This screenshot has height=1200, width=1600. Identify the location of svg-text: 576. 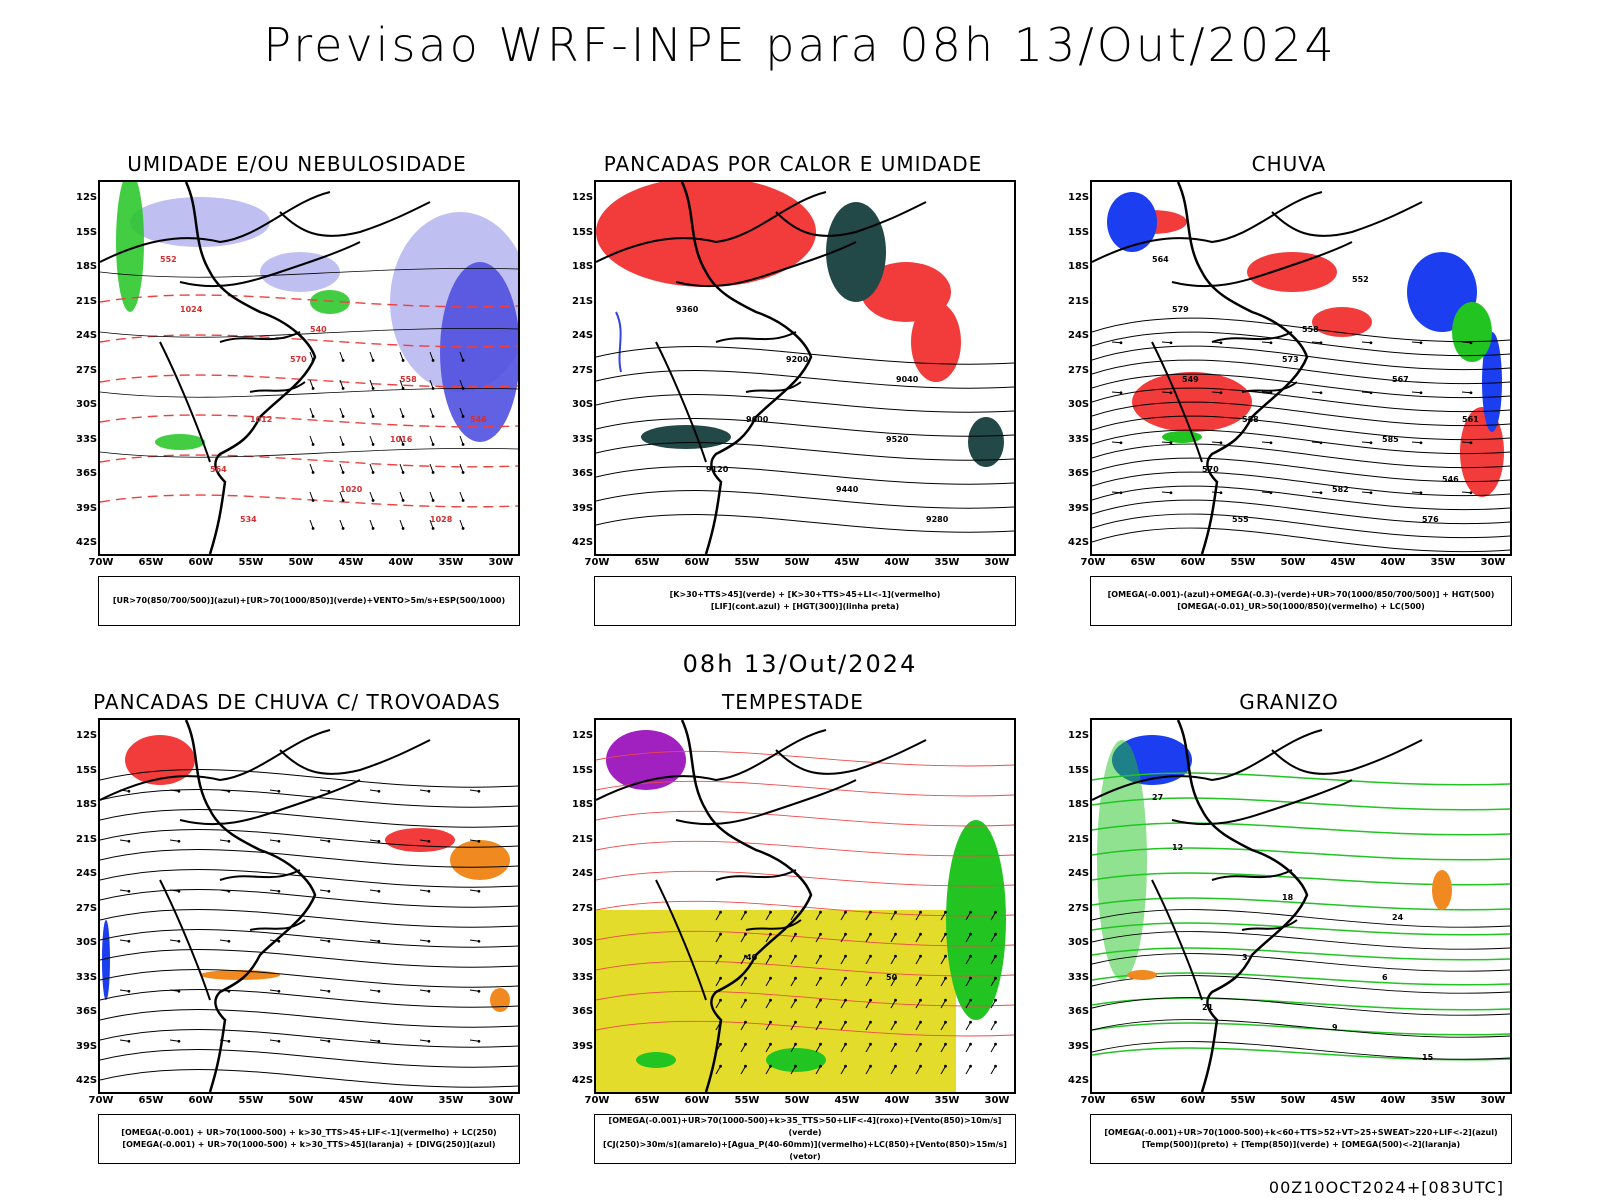
(1430, 519).